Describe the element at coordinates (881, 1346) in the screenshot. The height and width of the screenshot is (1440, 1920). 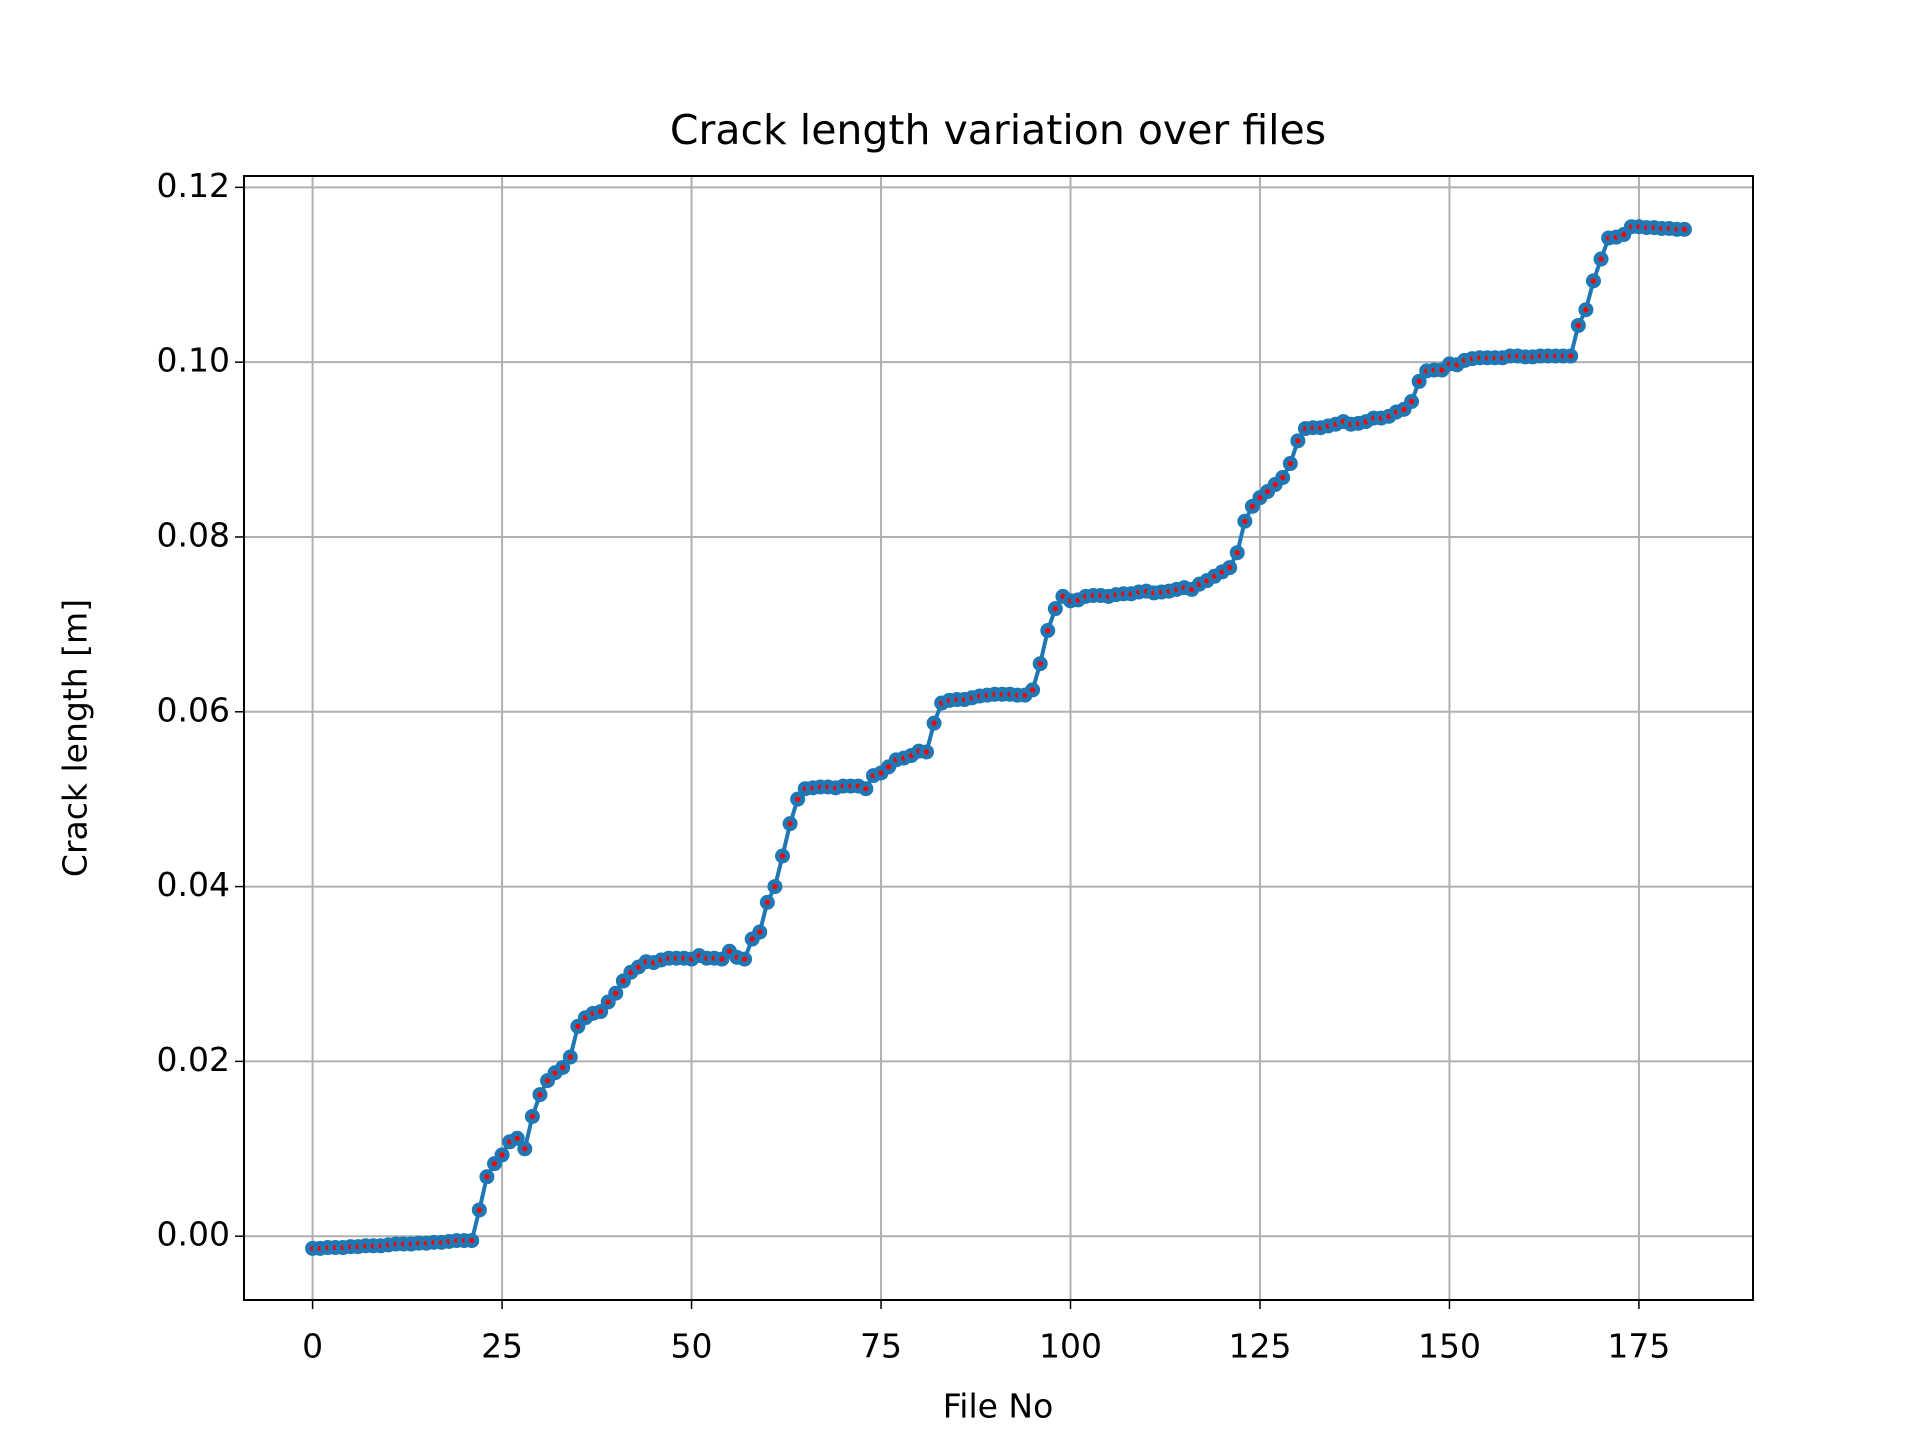
I see `x-tick-label: 75` at that location.